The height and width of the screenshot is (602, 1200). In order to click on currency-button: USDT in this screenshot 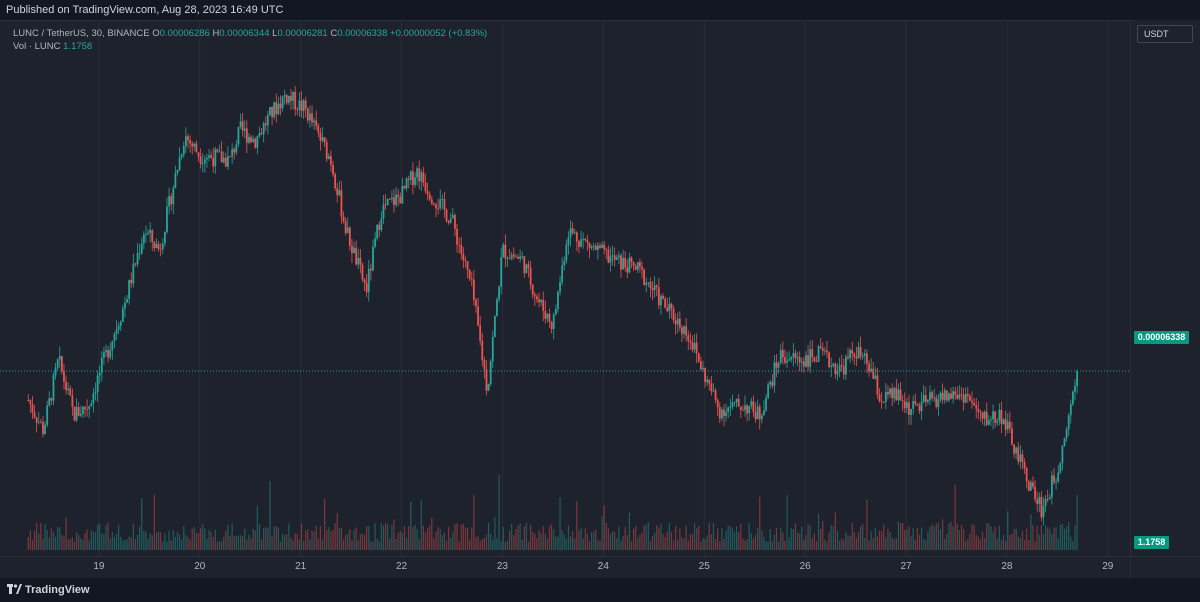, I will do `click(1165, 34)`.